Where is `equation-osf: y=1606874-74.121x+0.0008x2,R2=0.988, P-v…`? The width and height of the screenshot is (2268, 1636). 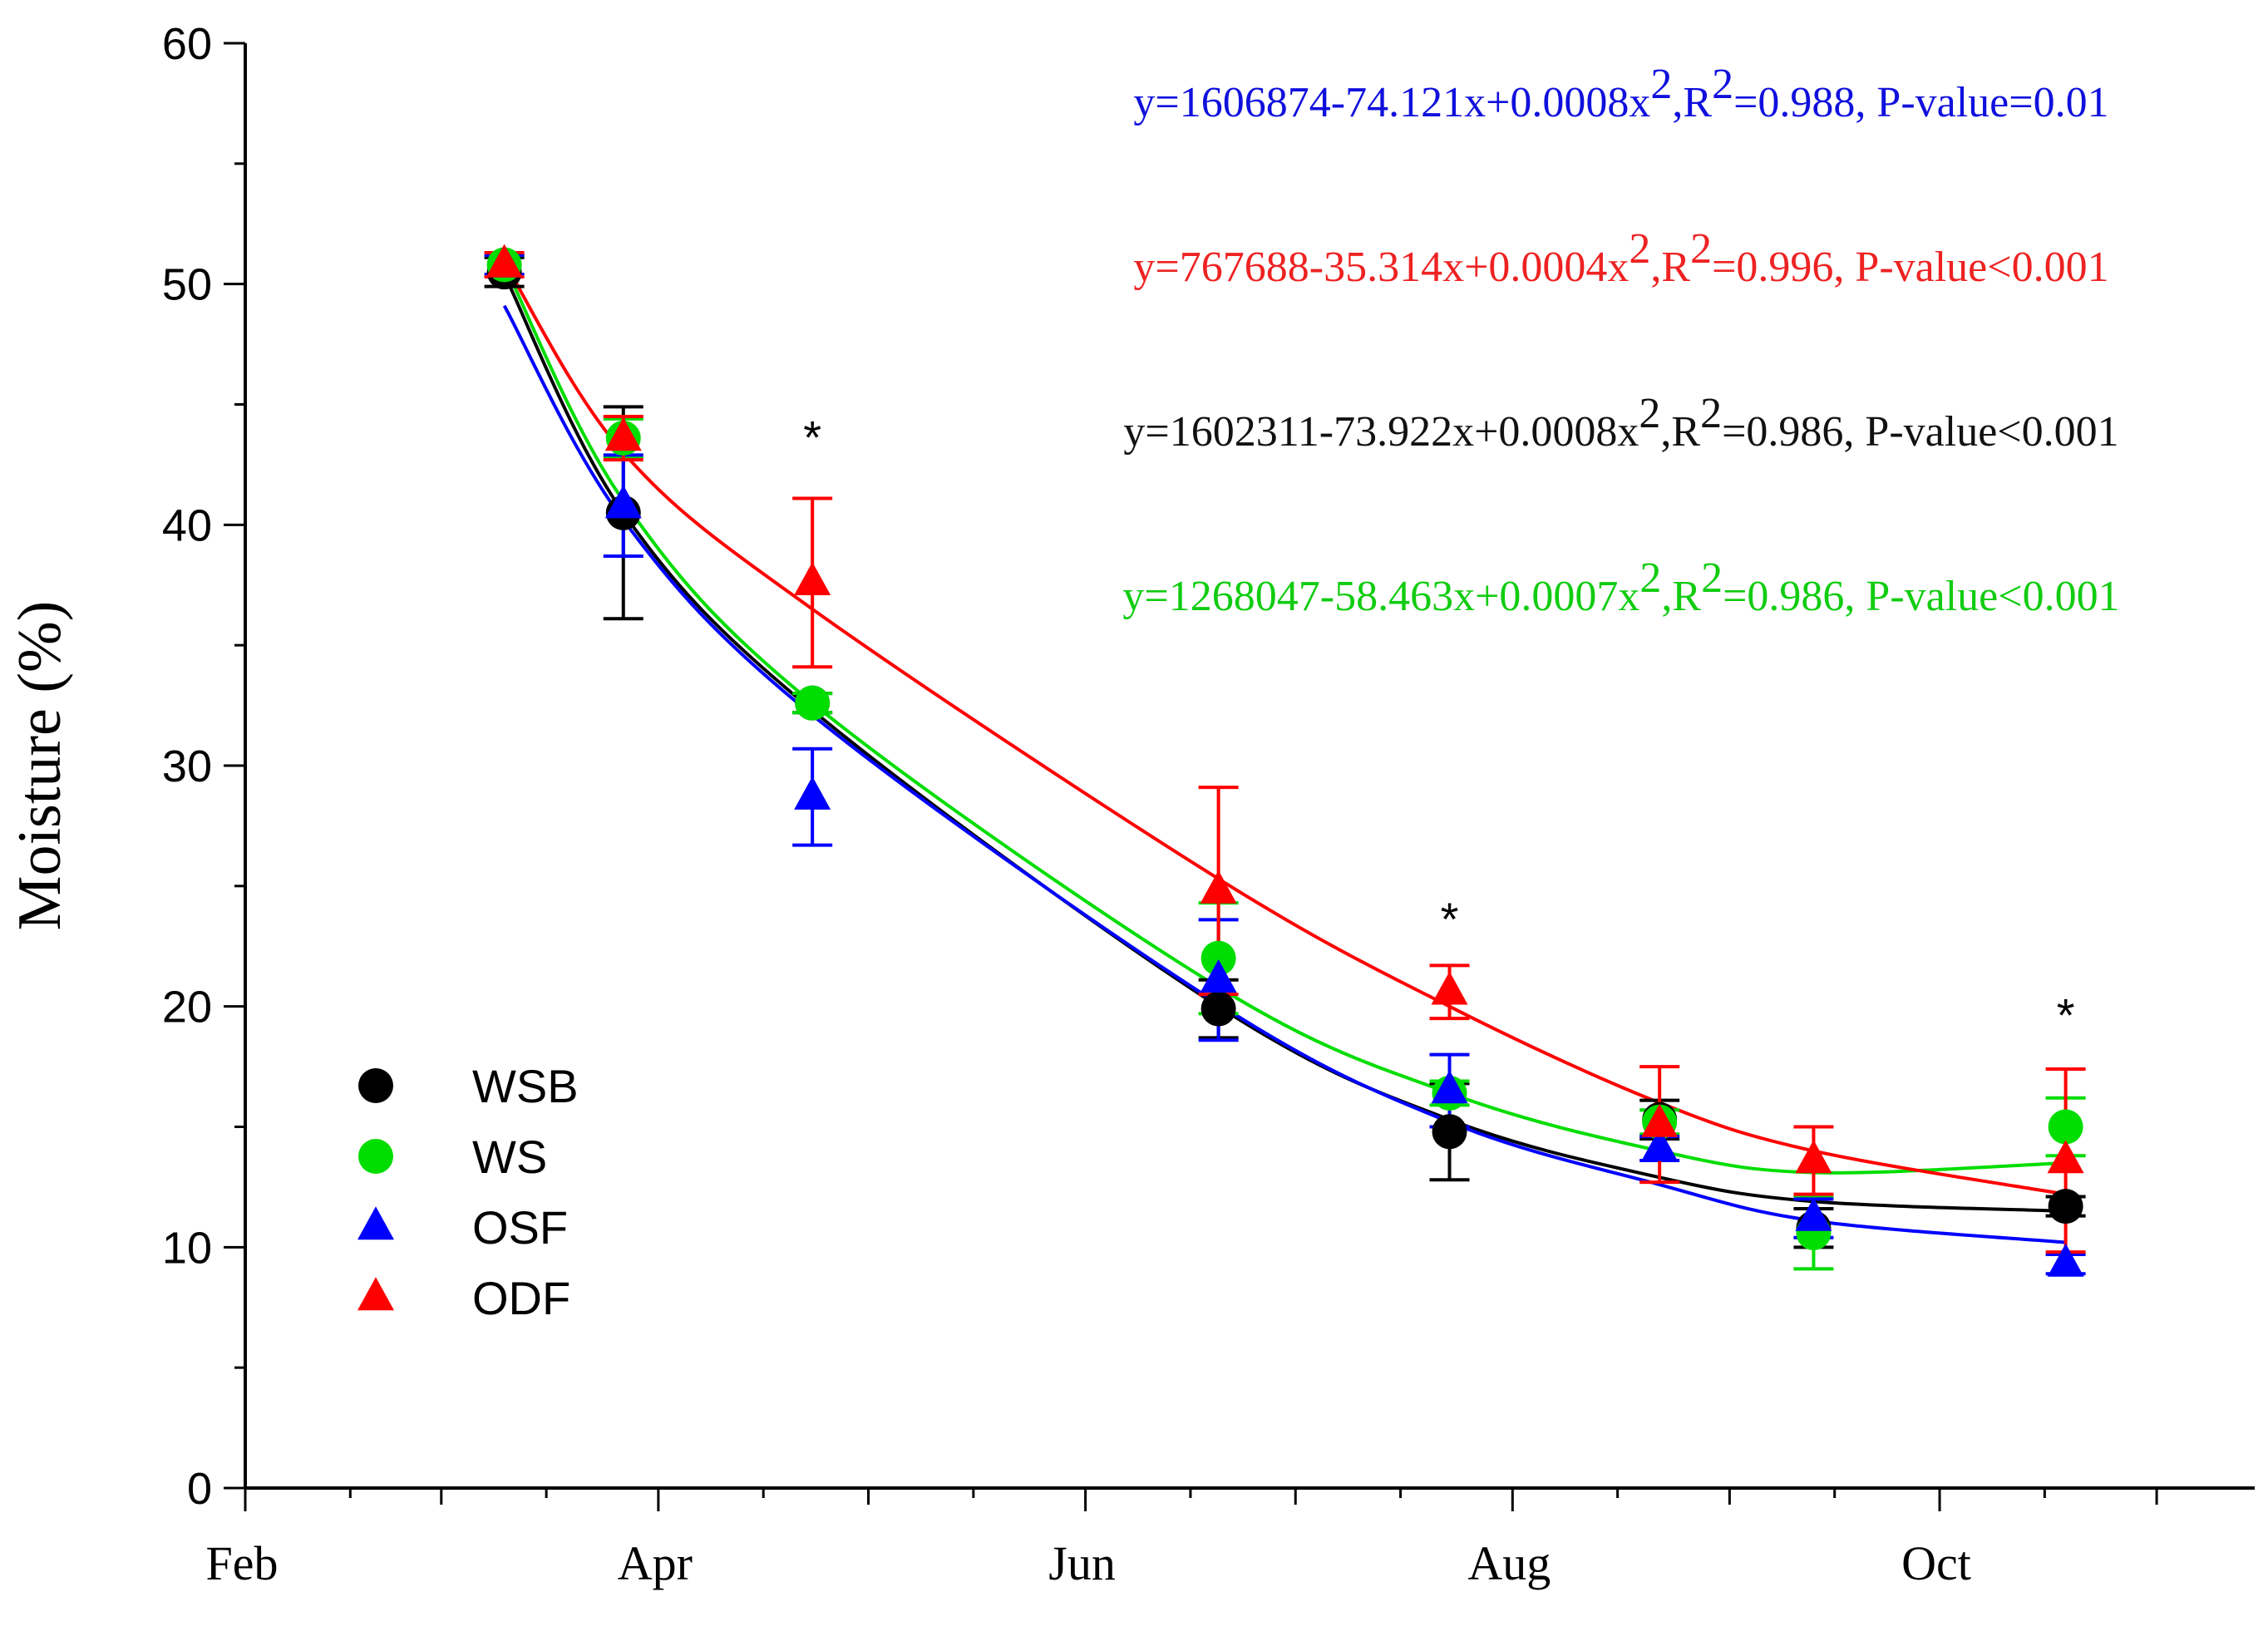 equation-osf: y=1606874-74.121x+0.0008x2,R2=0.988, P-v… is located at coordinates (1621, 93).